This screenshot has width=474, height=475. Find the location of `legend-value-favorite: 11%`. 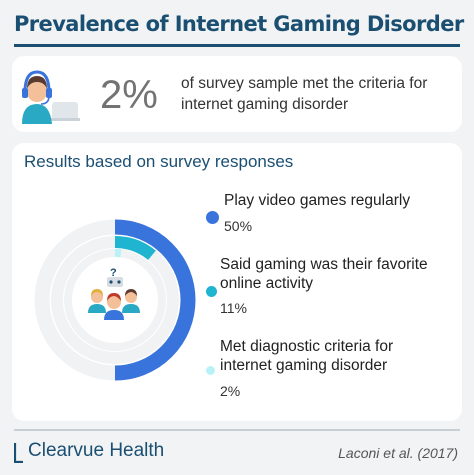

legend-value-favorite: 11% is located at coordinates (233, 308).